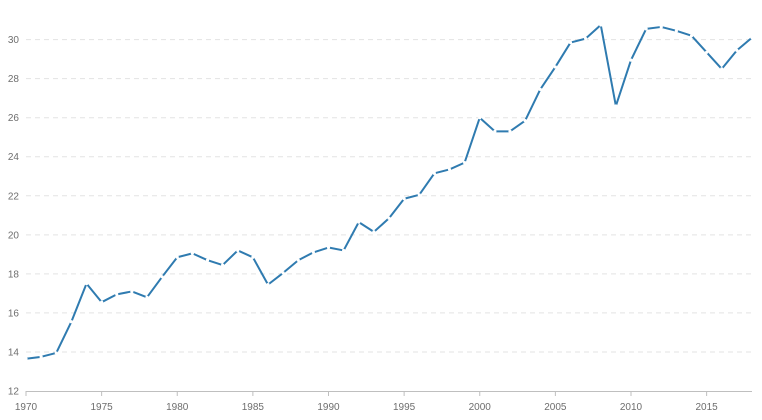 Image resolution: width=762 pixels, height=420 pixels. What do you see at coordinates (525, 121) in the screenshot?
I see `data-point-2003` at bounding box center [525, 121].